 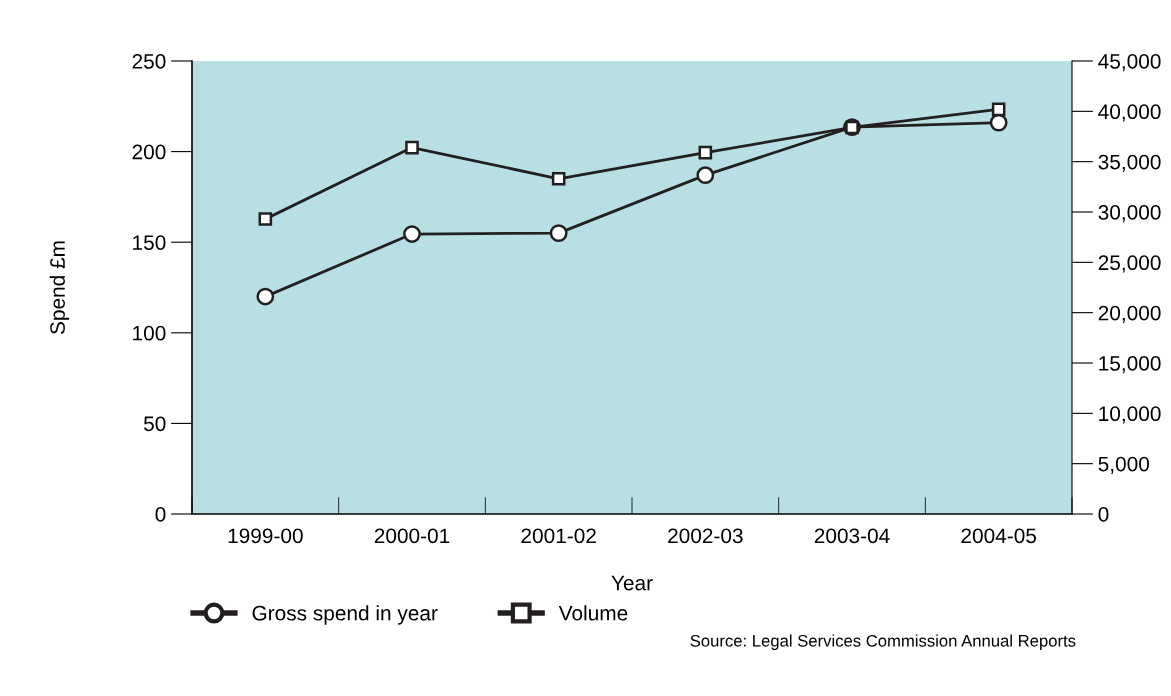 What do you see at coordinates (154, 424) in the screenshot?
I see `y-tick-label: 50` at bounding box center [154, 424].